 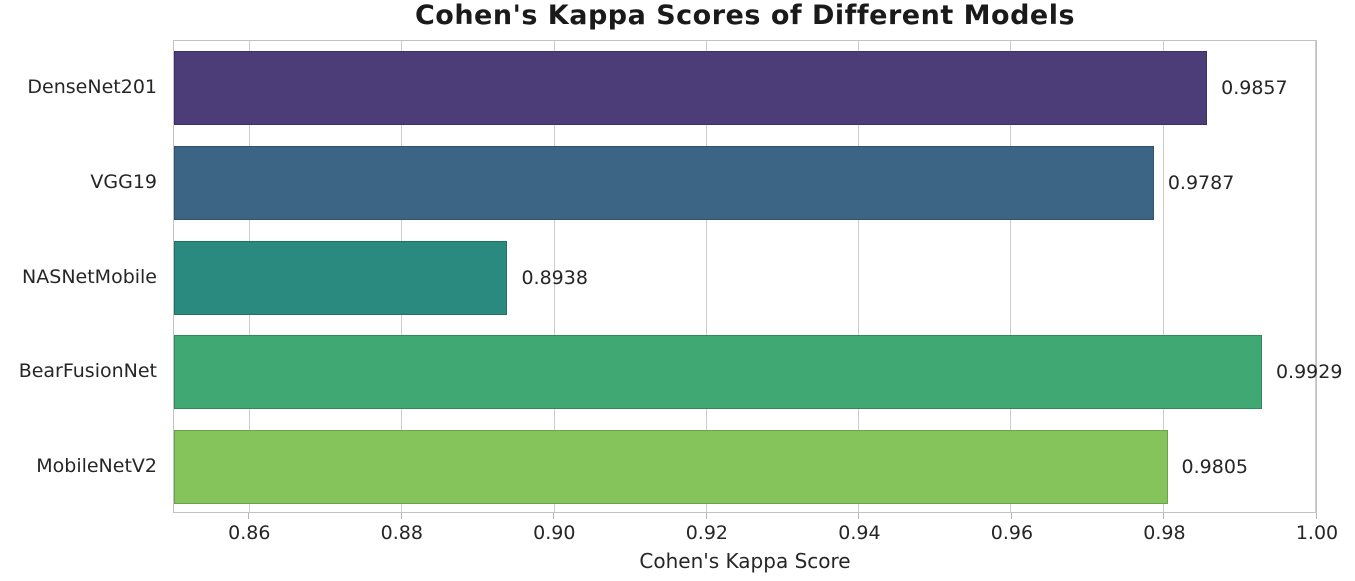 I want to click on y-axis-label-densenet201: DenseNet201, so click(x=92, y=87).